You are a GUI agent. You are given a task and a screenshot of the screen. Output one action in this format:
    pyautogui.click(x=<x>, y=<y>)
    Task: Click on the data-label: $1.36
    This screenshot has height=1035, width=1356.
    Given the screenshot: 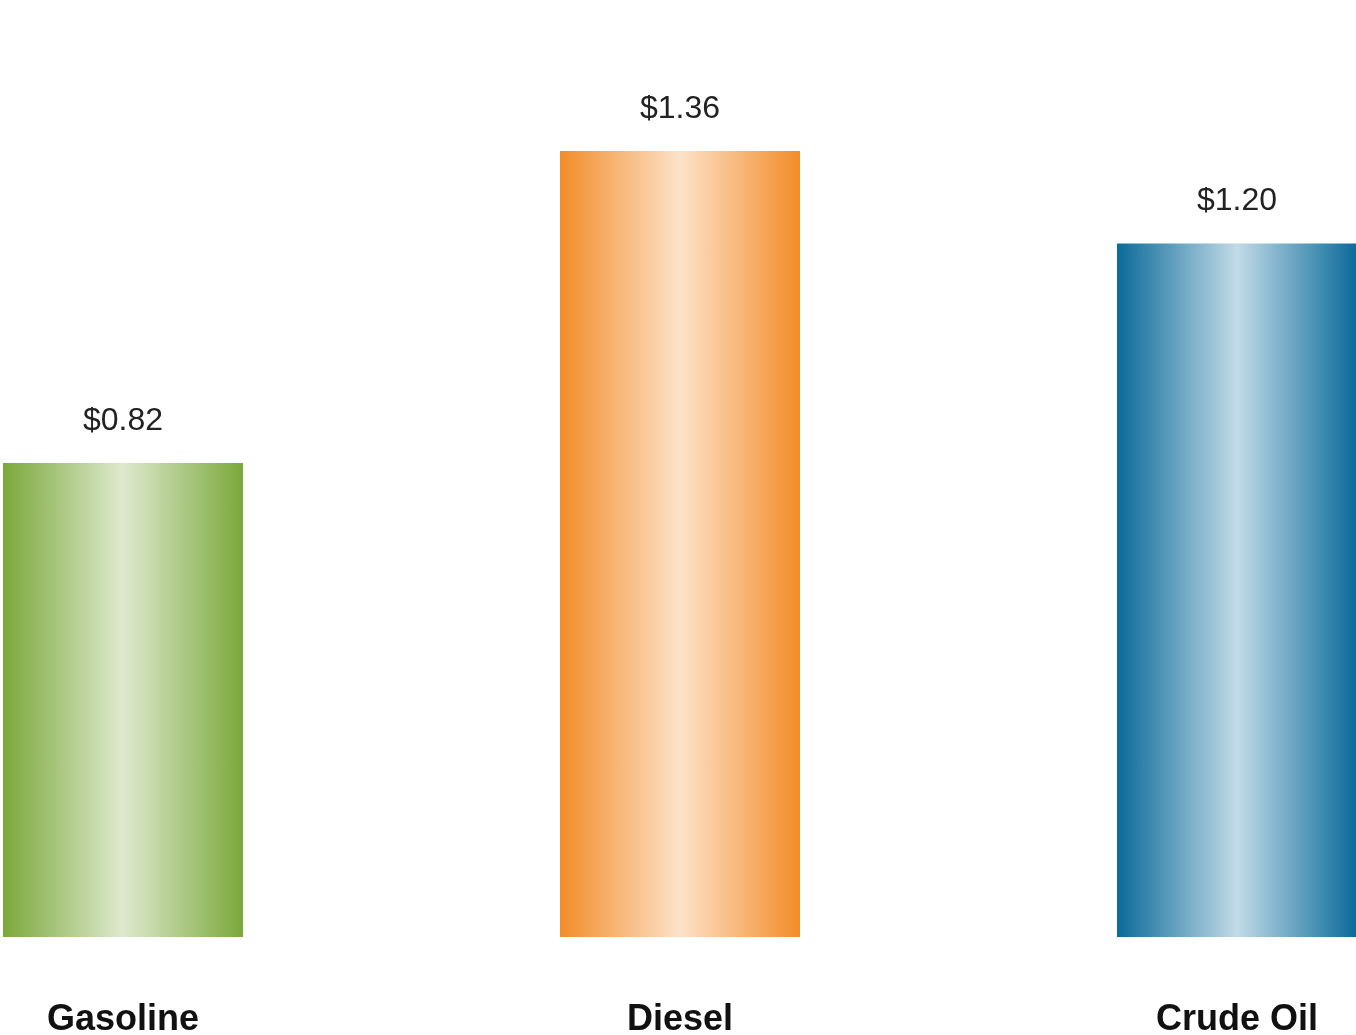 What is the action you would take?
    pyautogui.click(x=680, y=106)
    